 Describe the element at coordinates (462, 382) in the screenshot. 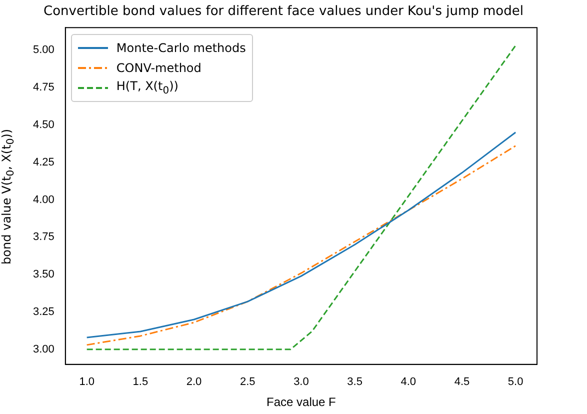

I see `x-tick-label: 4.5` at that location.